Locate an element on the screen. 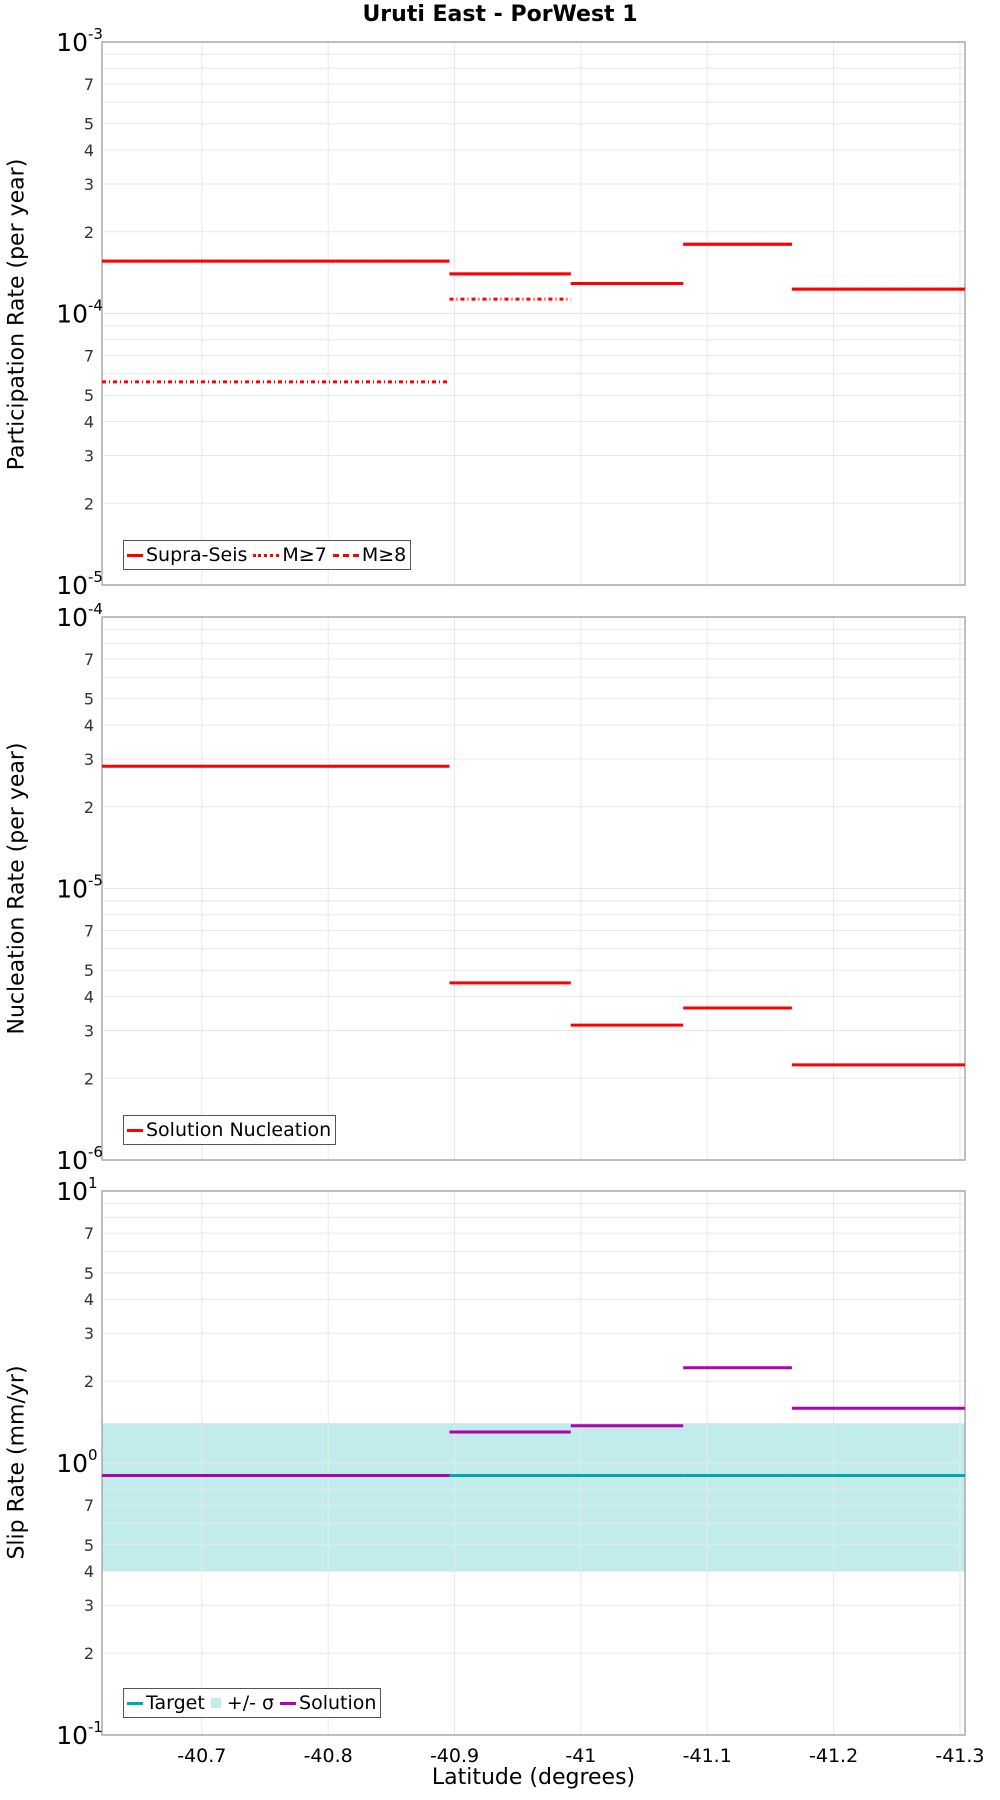  y-decade-exponent: 1 is located at coordinates (93, 1183).